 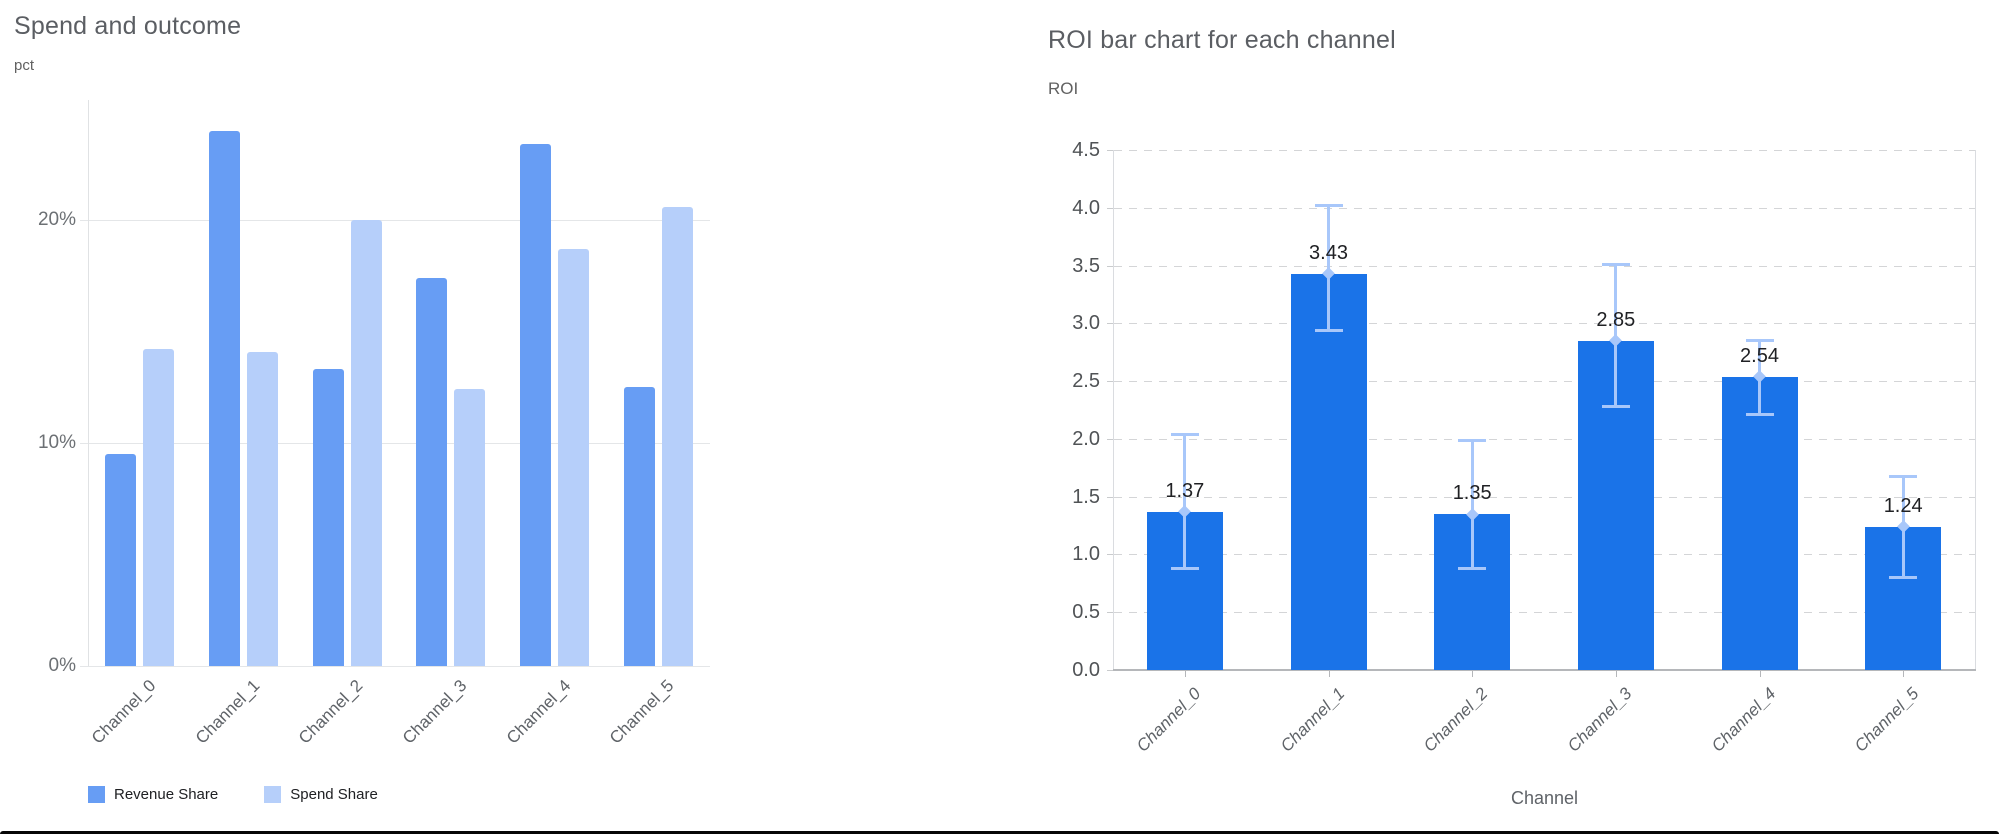 I want to click on legend-item-revenue-share: Revenue Share, so click(x=153, y=794).